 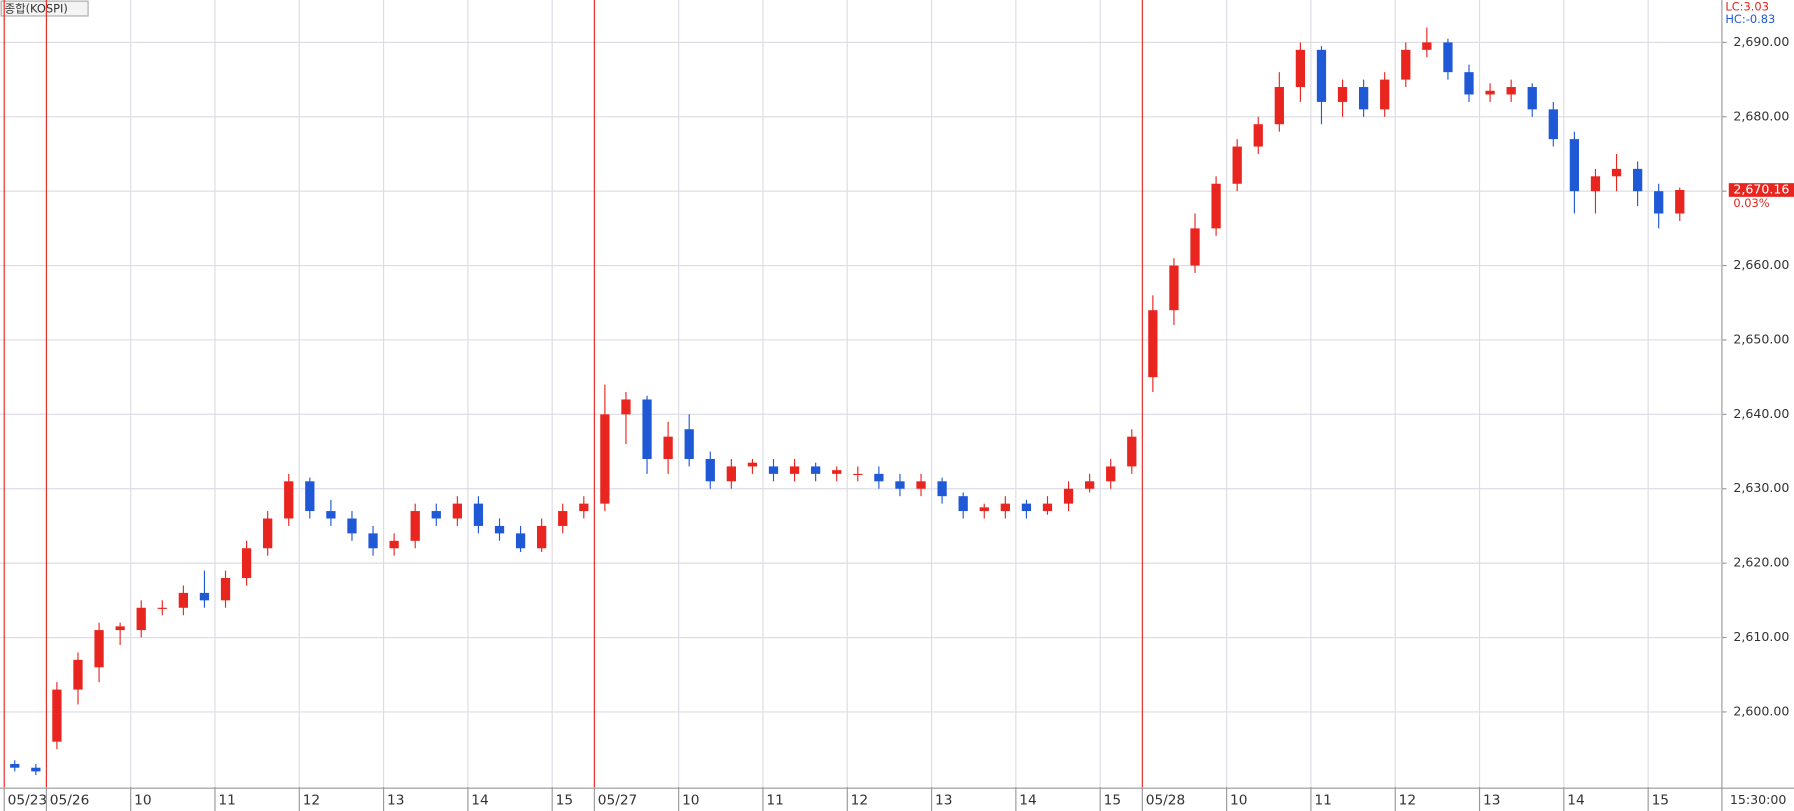 I want to click on price-tag-label: 2,670.16, so click(x=1761, y=189).